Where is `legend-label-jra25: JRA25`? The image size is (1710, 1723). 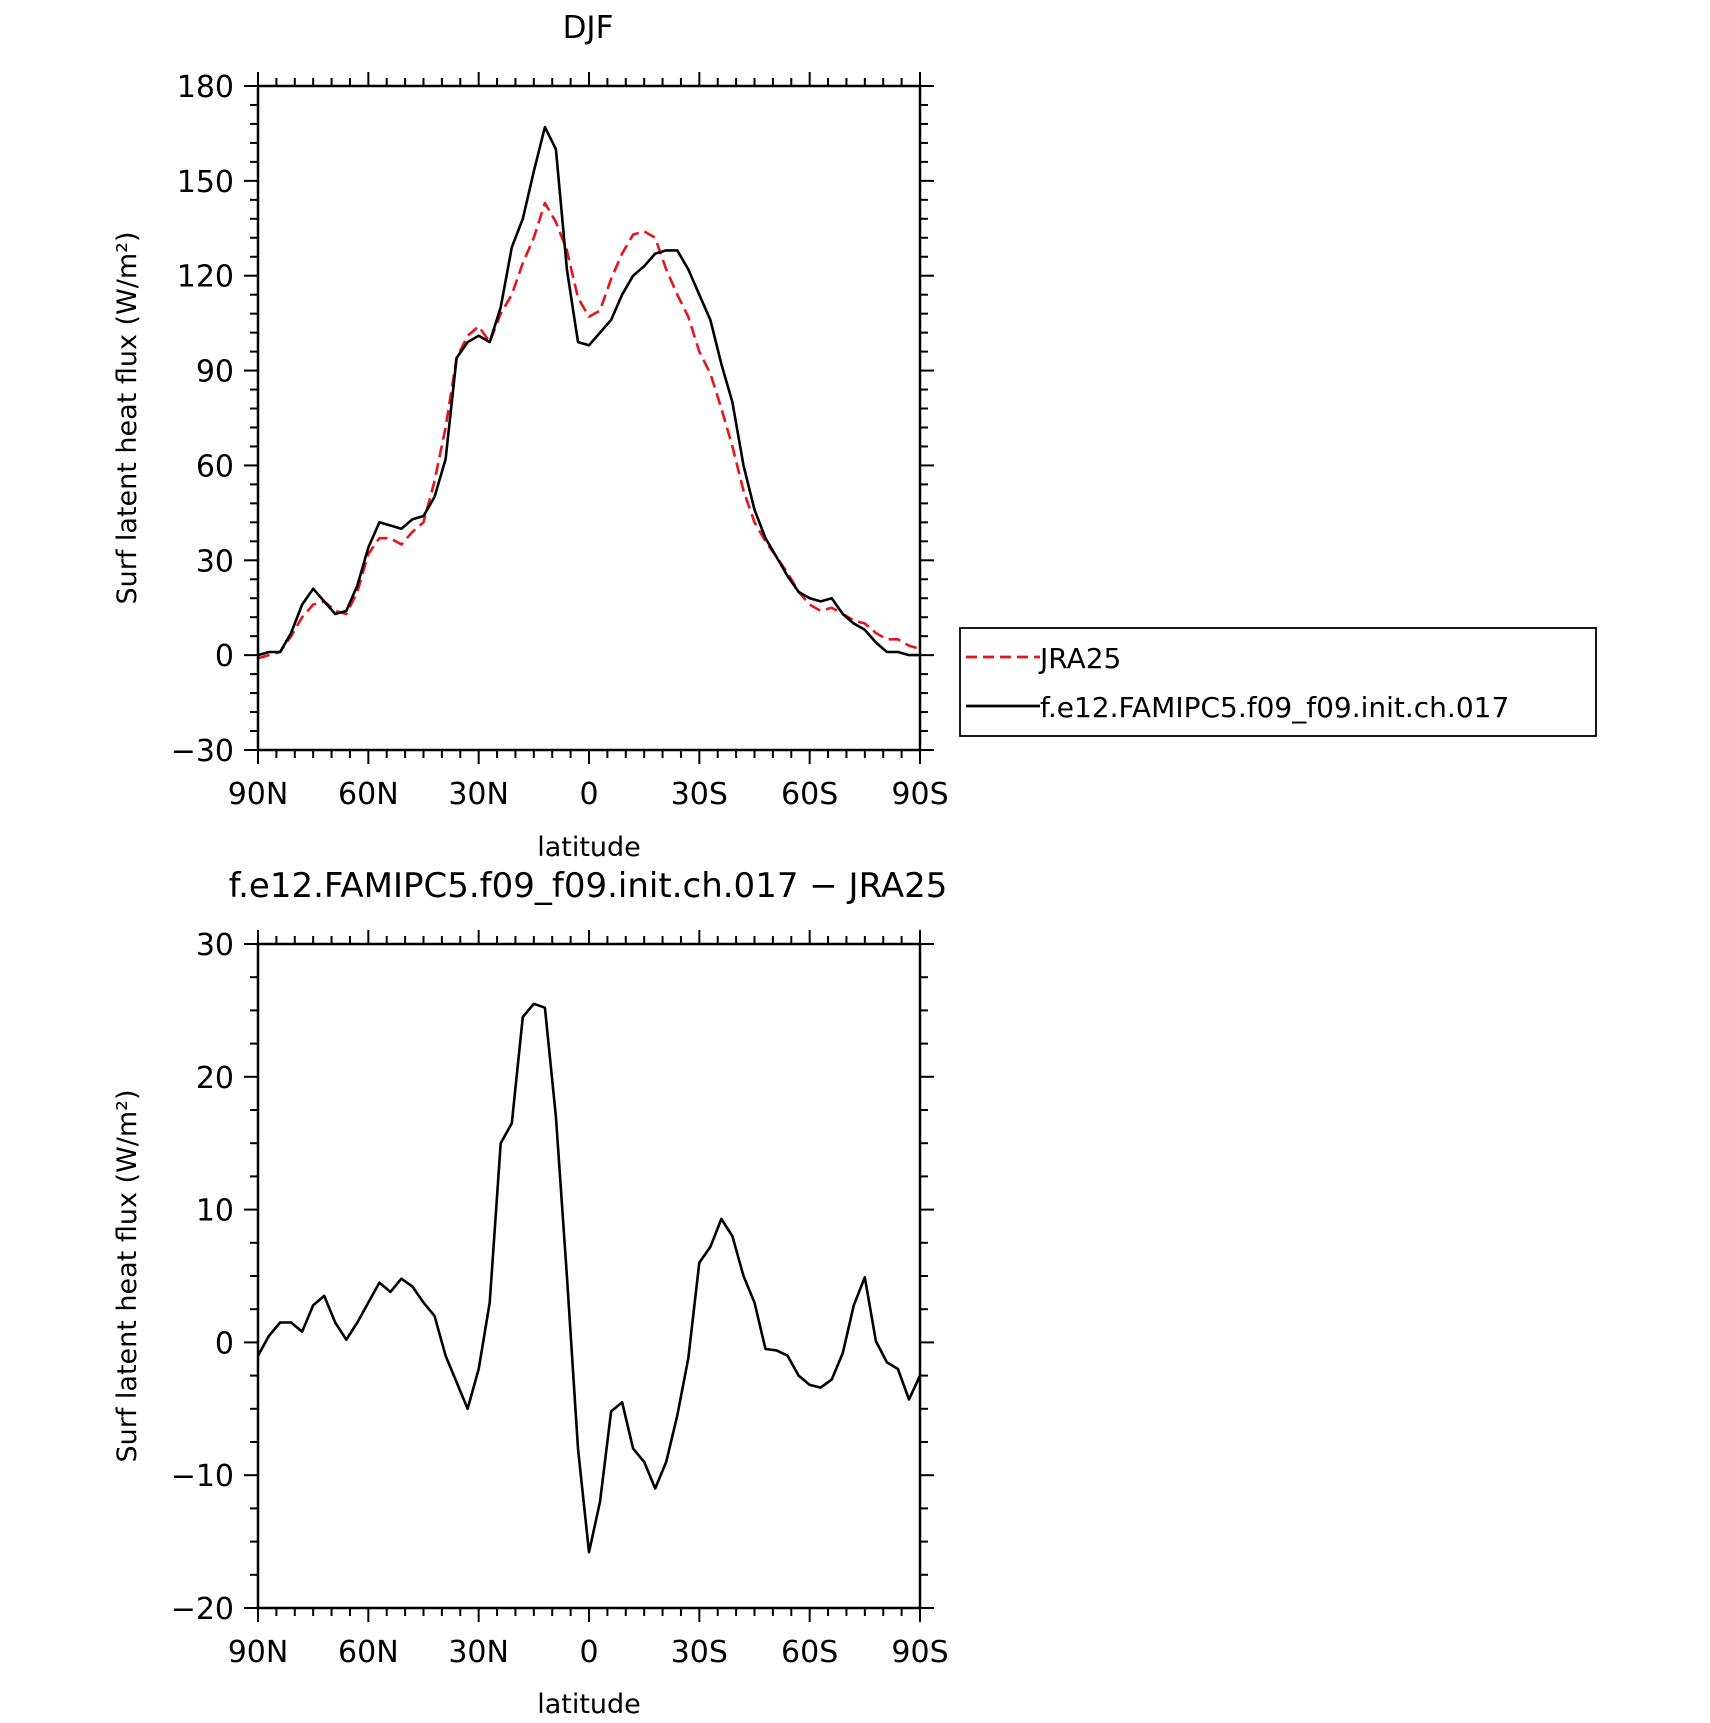 legend-label-jra25: JRA25 is located at coordinates (1079, 658).